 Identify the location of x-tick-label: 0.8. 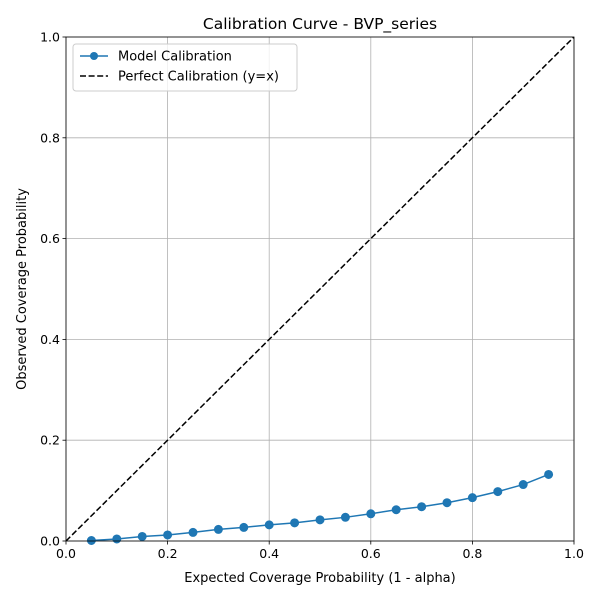
(472, 553).